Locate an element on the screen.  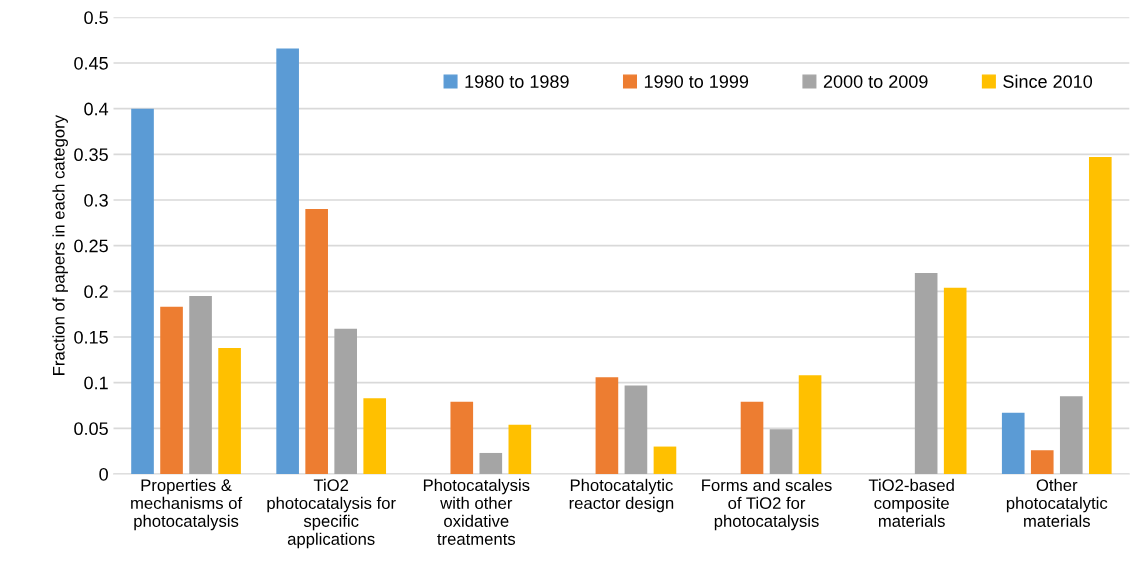
x-tick-label: Photocatalytic reactor design is located at coordinates (621, 495).